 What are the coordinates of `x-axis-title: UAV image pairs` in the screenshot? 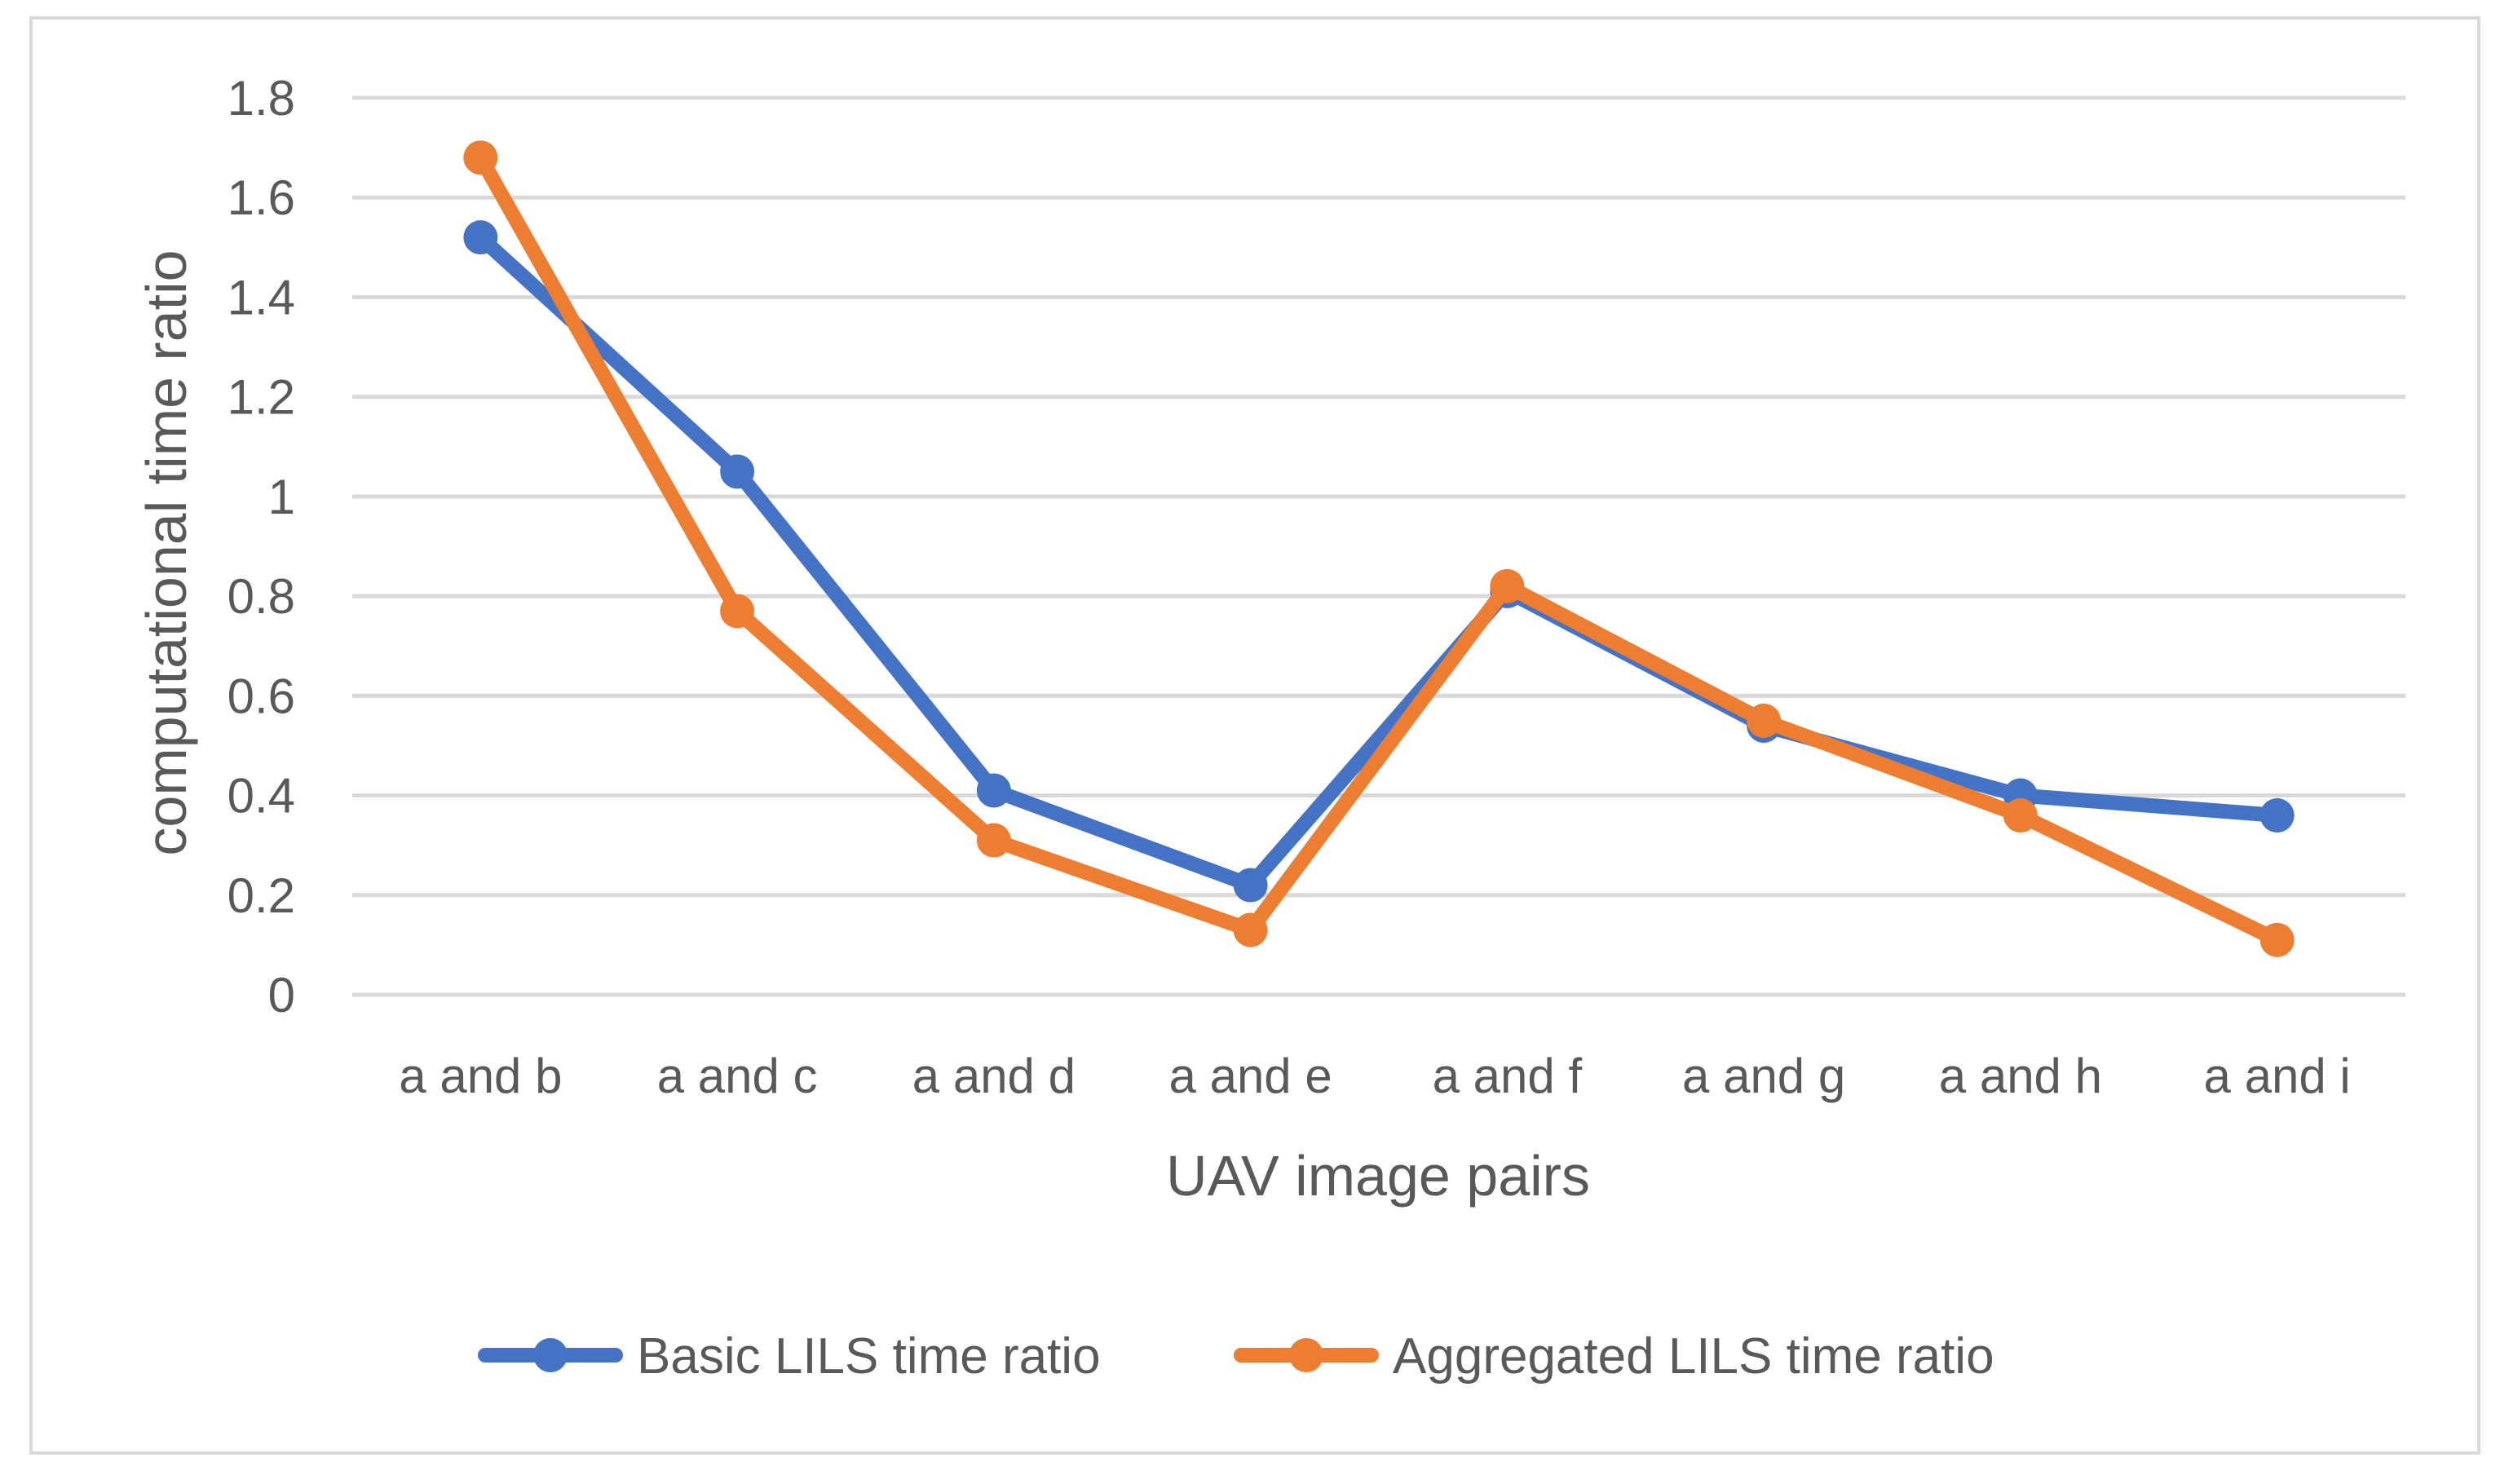 It's located at (1378, 1176).